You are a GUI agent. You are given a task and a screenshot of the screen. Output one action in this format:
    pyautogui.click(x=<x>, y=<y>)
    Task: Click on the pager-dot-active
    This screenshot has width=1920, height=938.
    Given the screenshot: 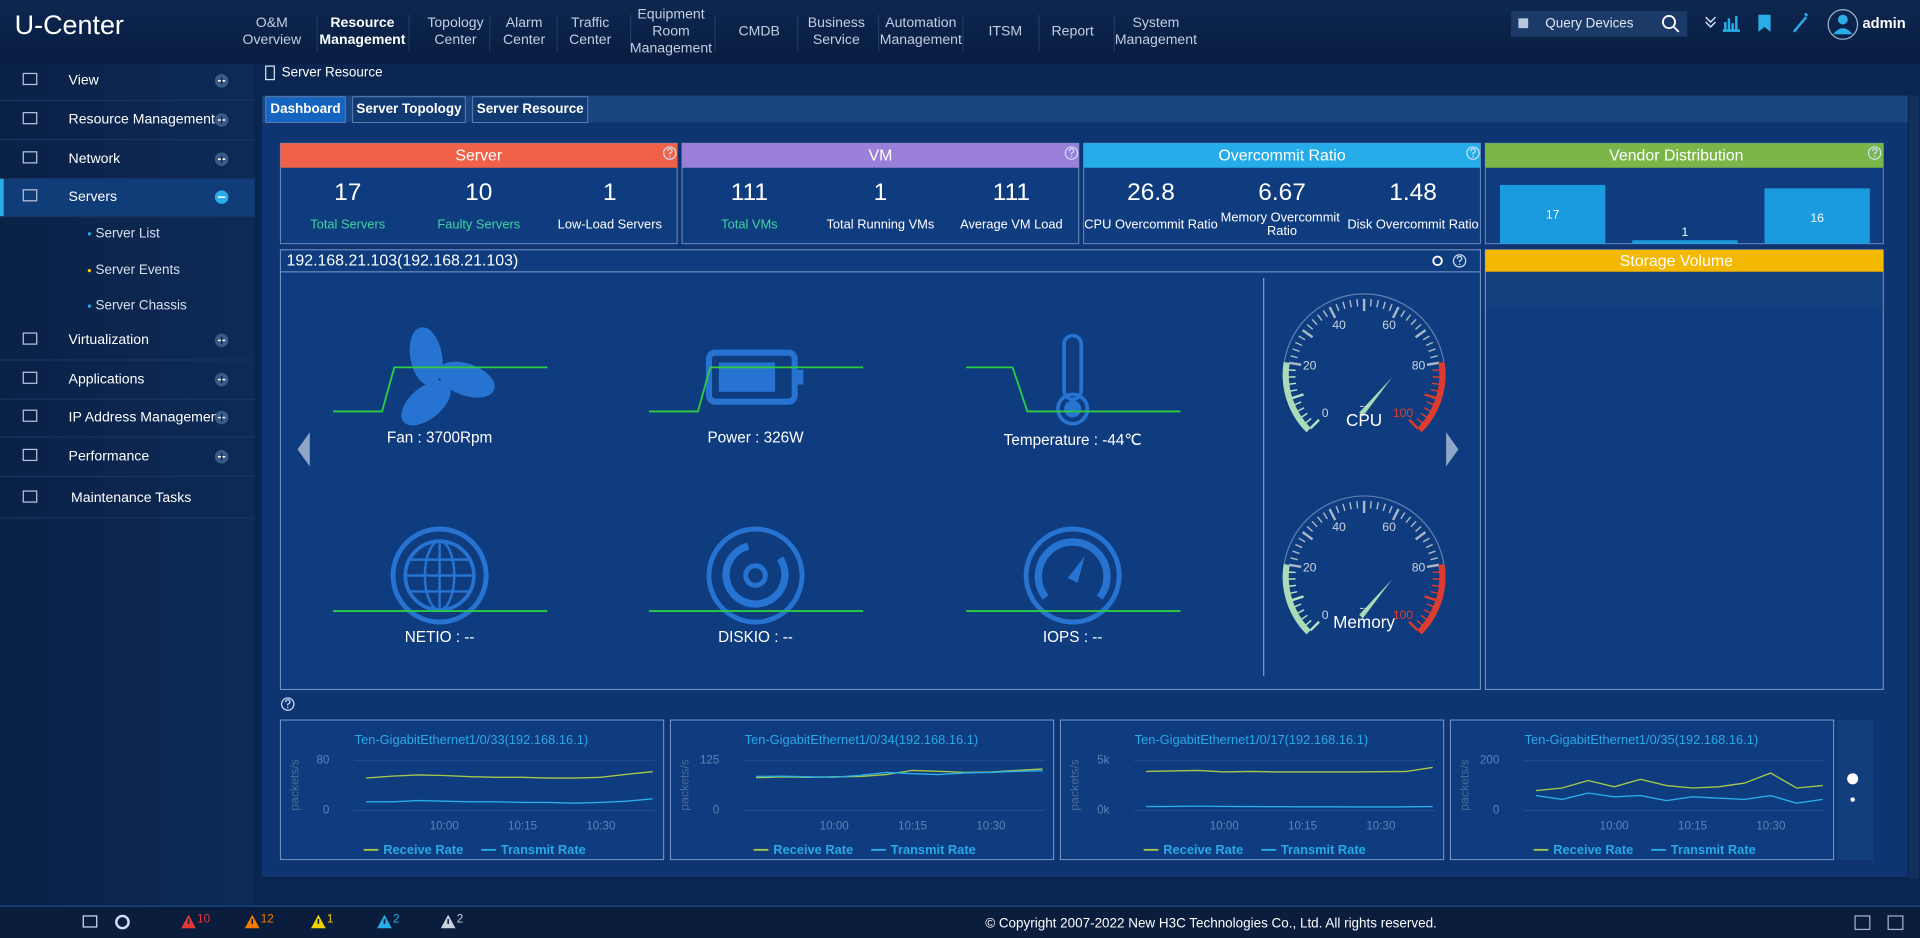 What is the action you would take?
    pyautogui.click(x=1853, y=779)
    